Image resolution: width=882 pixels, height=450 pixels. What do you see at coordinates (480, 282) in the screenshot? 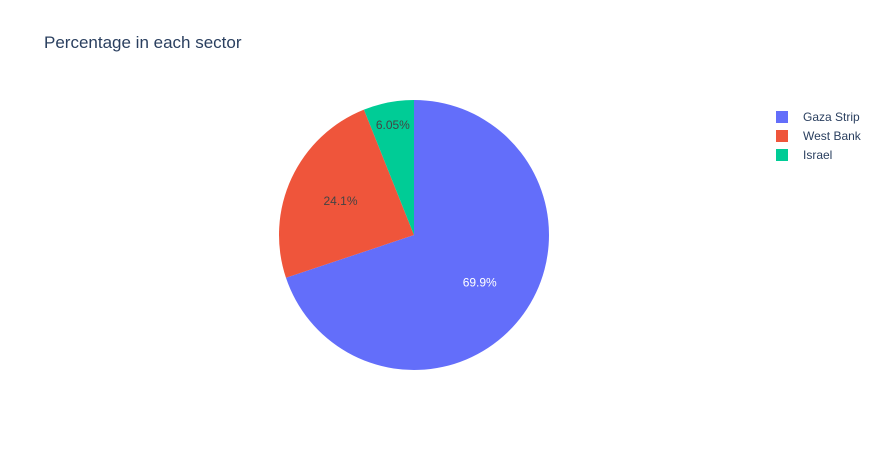
I see `slice-label-gaza-strip: 69.9%` at bounding box center [480, 282].